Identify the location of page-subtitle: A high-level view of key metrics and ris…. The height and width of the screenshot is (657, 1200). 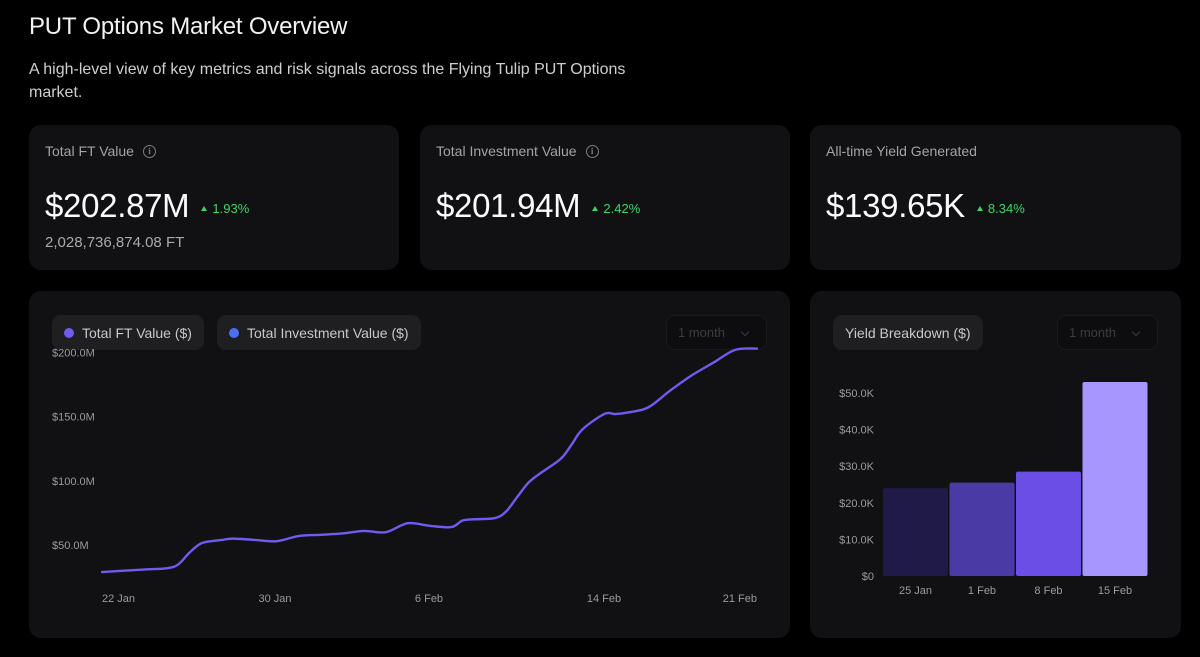
(327, 81).